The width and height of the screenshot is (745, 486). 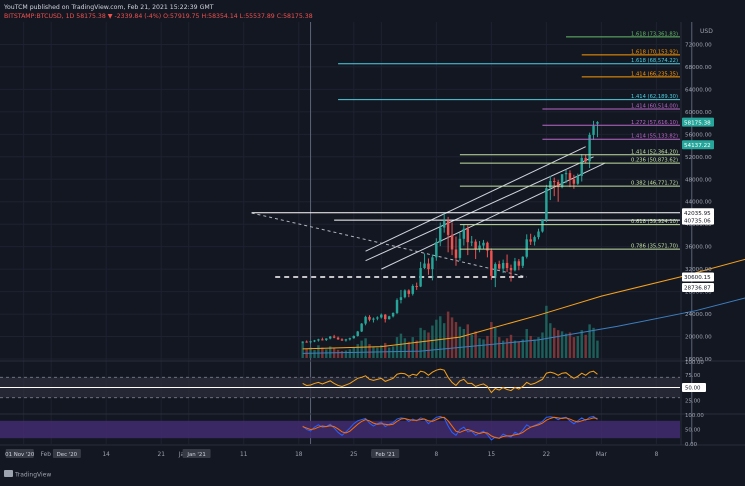 I want to click on price-tag: 58175.38, so click(x=698, y=122).